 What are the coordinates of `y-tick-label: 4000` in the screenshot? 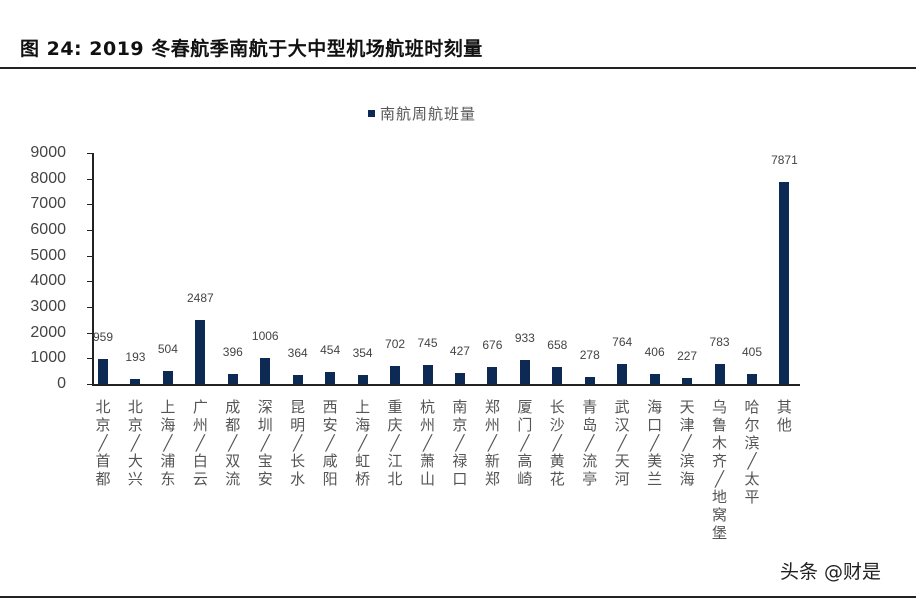 It's located at (48, 281).